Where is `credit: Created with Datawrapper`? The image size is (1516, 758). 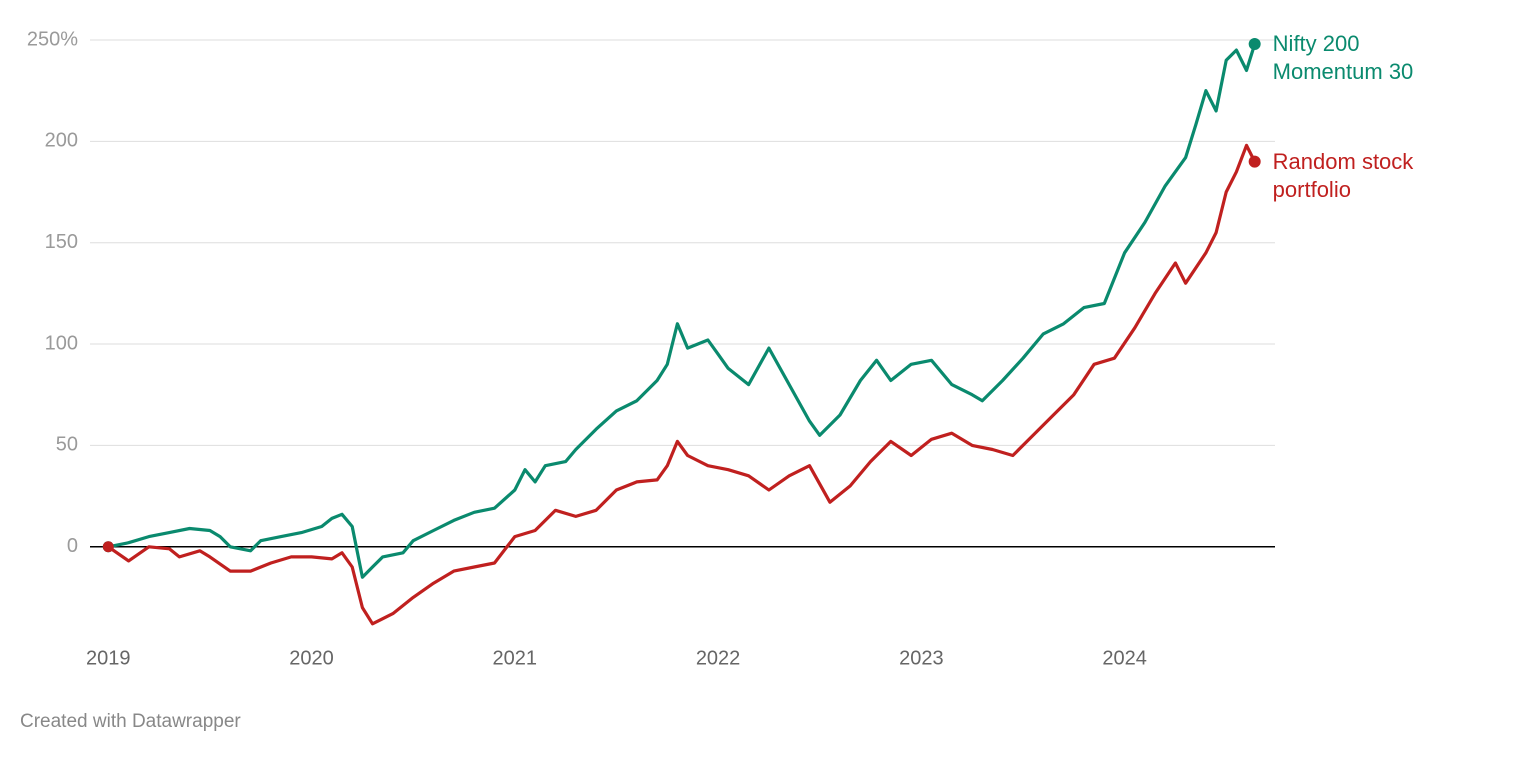
credit: Created with Datawrapper is located at coordinates (130, 721).